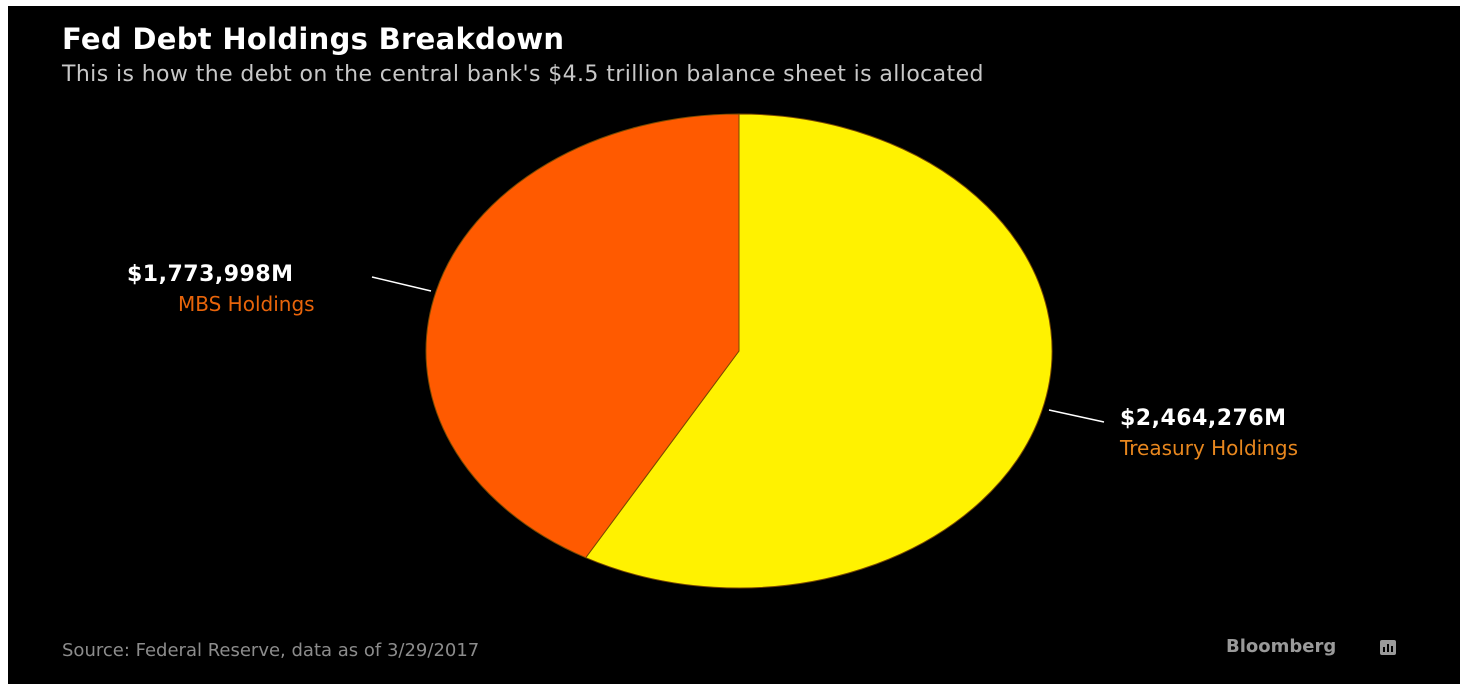 Image resolution: width=1464 pixels, height=687 pixels. What do you see at coordinates (1281, 646) in the screenshot?
I see `bloomberg-logo: Bloomberg` at bounding box center [1281, 646].